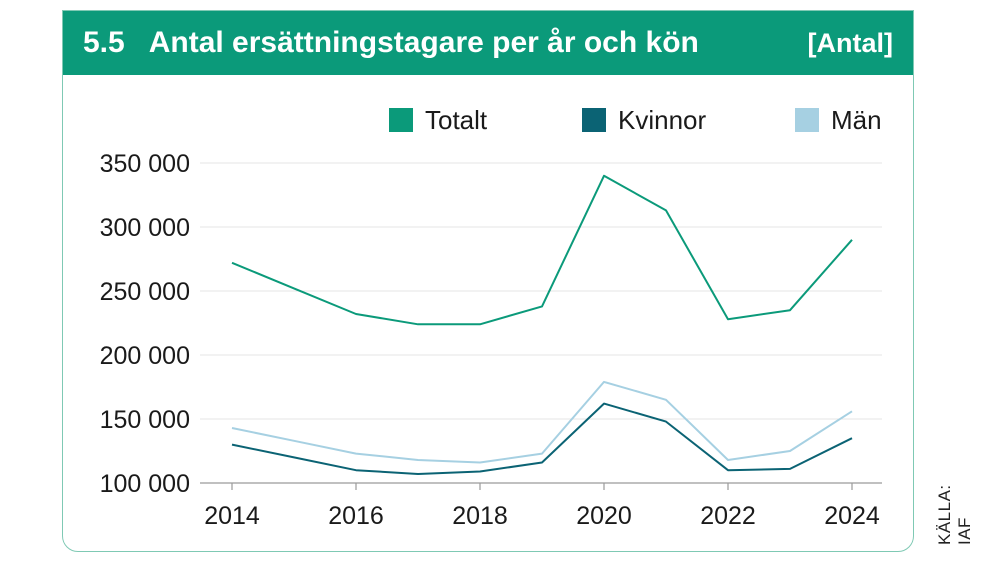  What do you see at coordinates (850, 42) in the screenshot?
I see `unit-label: [Antal]` at bounding box center [850, 42].